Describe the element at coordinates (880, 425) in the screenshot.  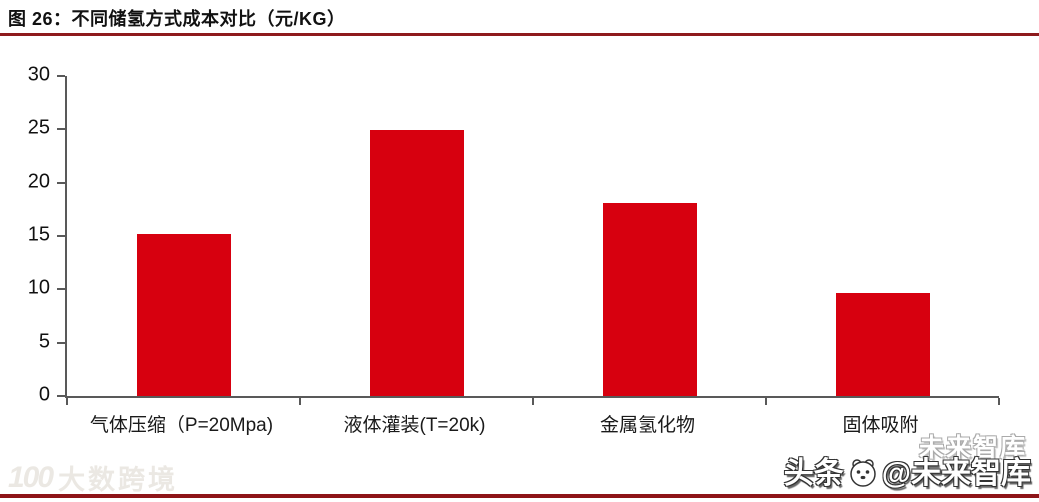
I see `x-axis-category-label: 固体吸附` at that location.